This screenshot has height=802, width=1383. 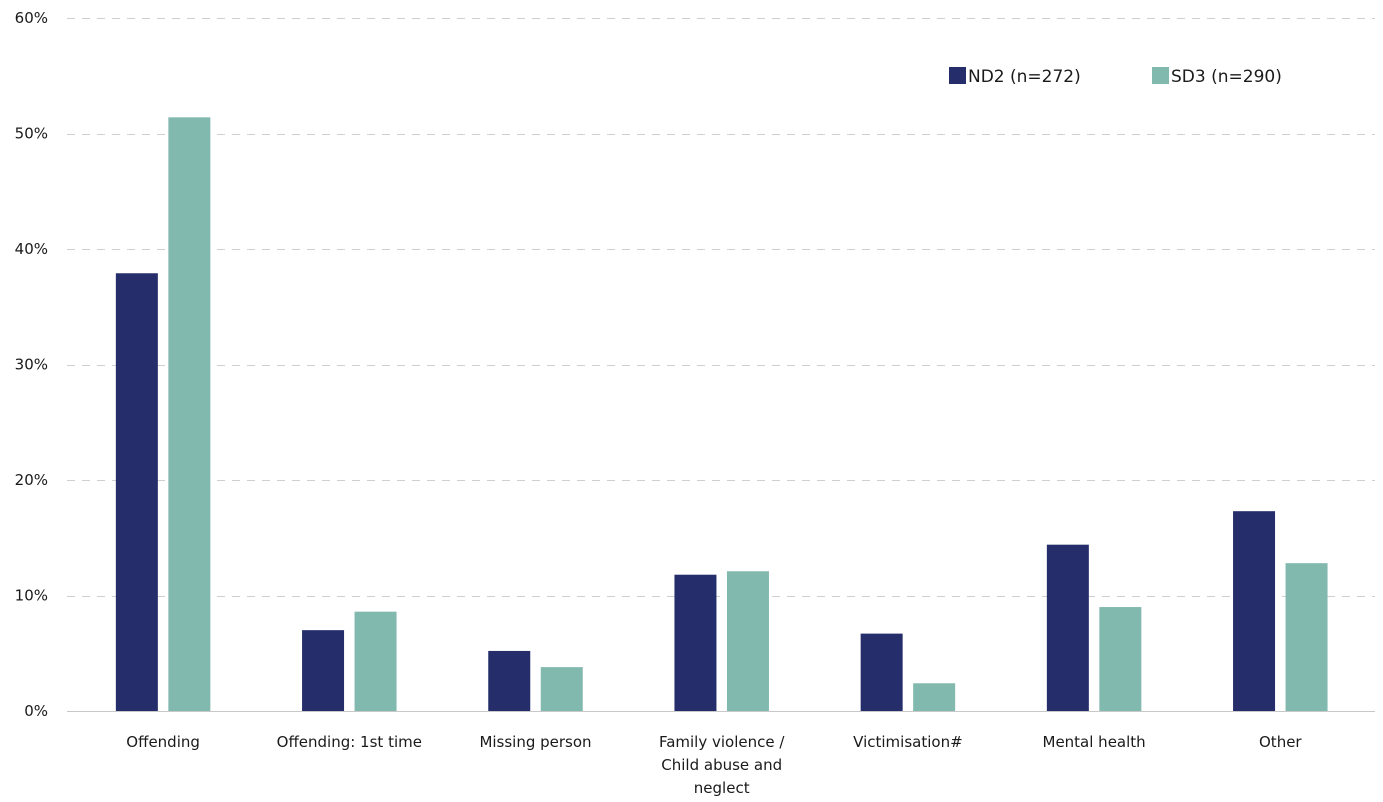 I want to click on x-tick-label: Missing person, so click(x=535, y=742).